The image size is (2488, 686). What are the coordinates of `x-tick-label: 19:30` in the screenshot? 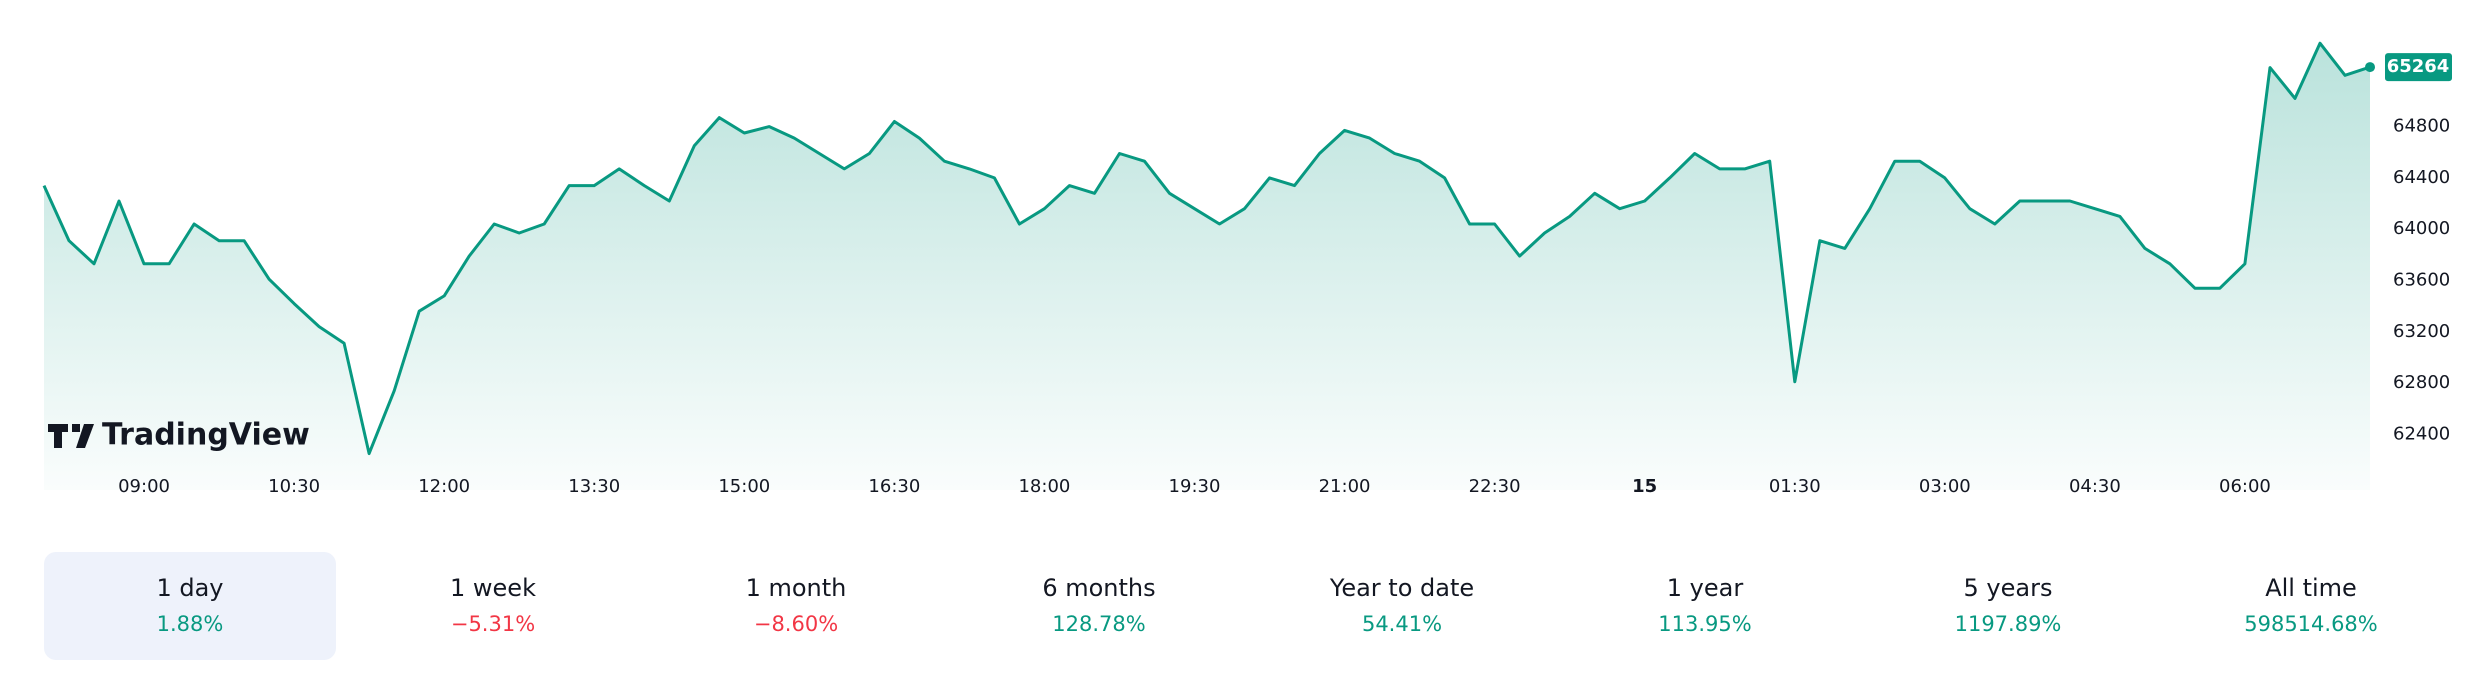 It's located at (1195, 486).